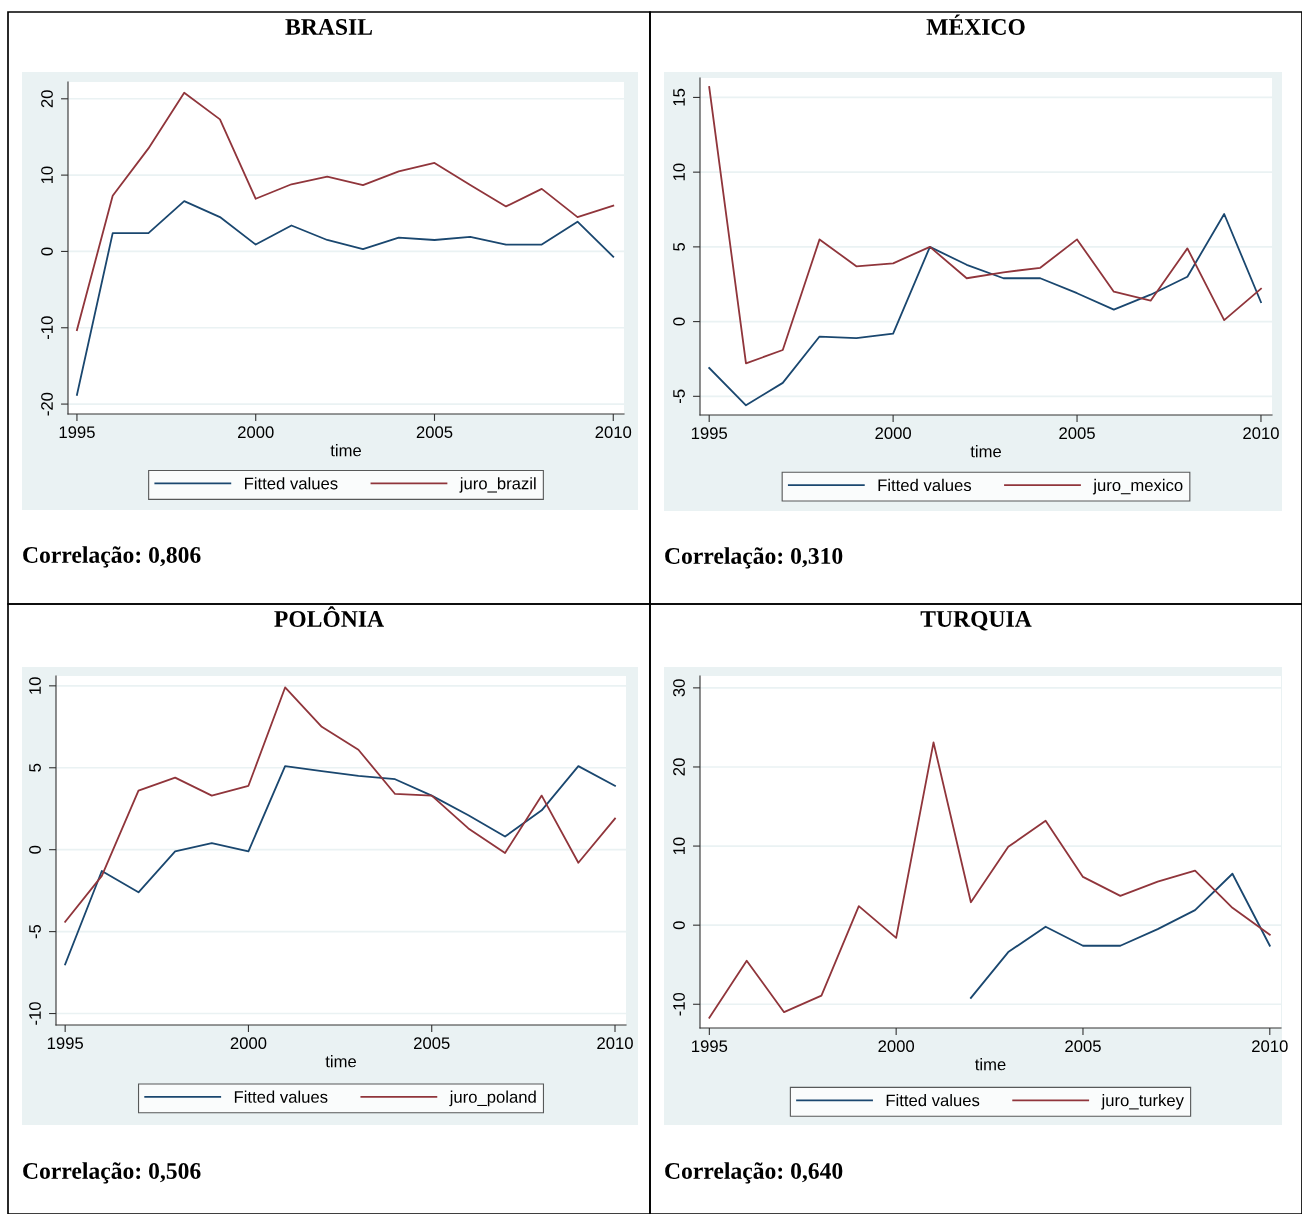 The image size is (1302, 1214). Describe the element at coordinates (112, 1173) in the screenshot. I see `text: Correlação: 0,506` at that location.